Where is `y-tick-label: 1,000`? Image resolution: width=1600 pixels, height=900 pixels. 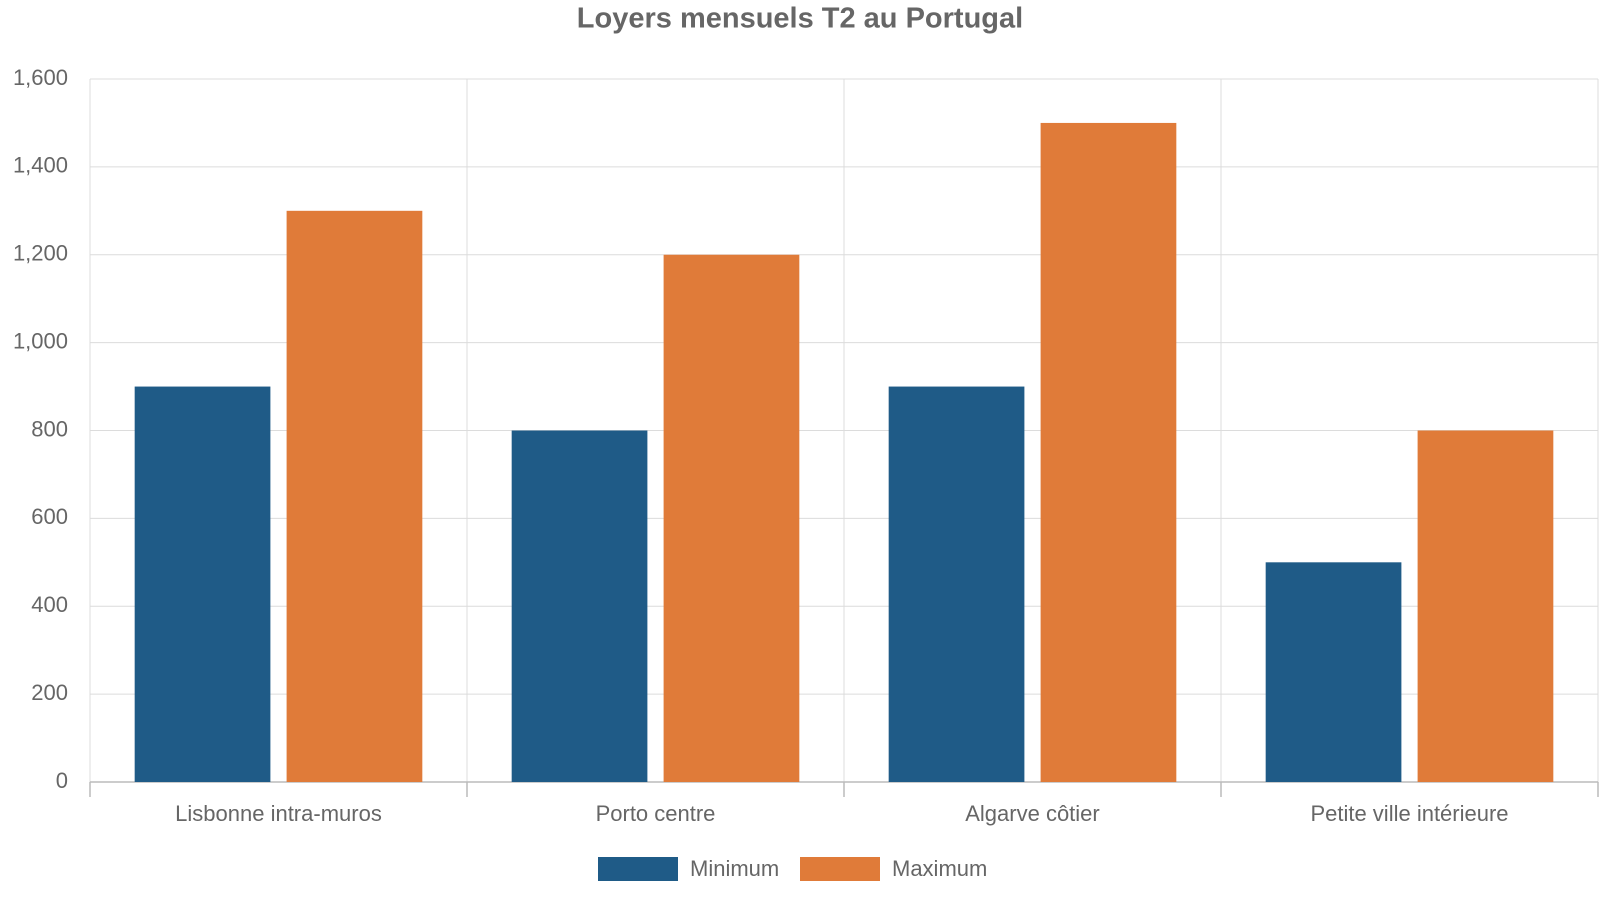 y-tick-label: 1,000 is located at coordinates (40, 340).